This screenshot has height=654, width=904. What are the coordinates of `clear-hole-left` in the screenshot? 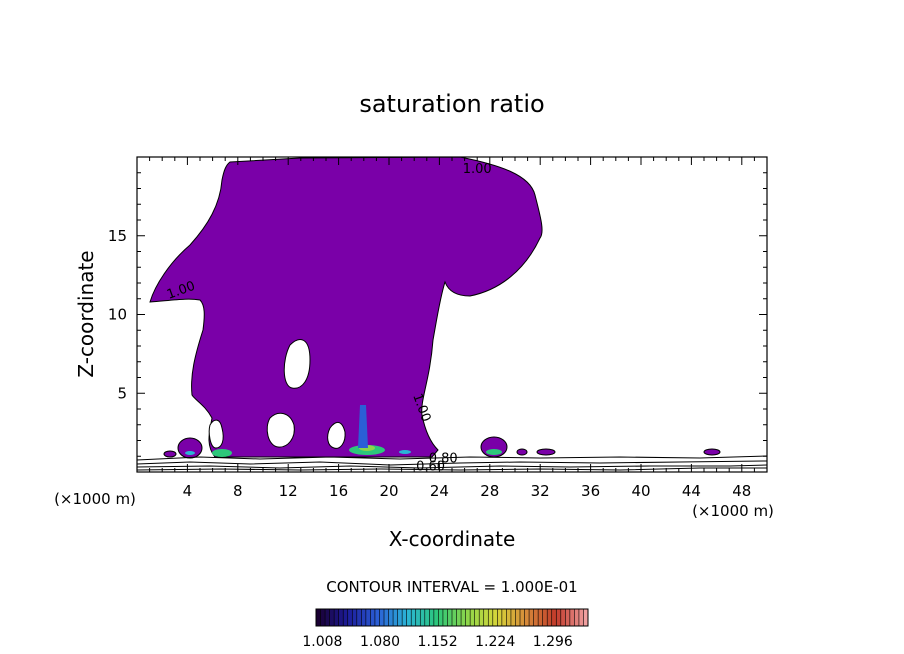 It's located at (216, 434).